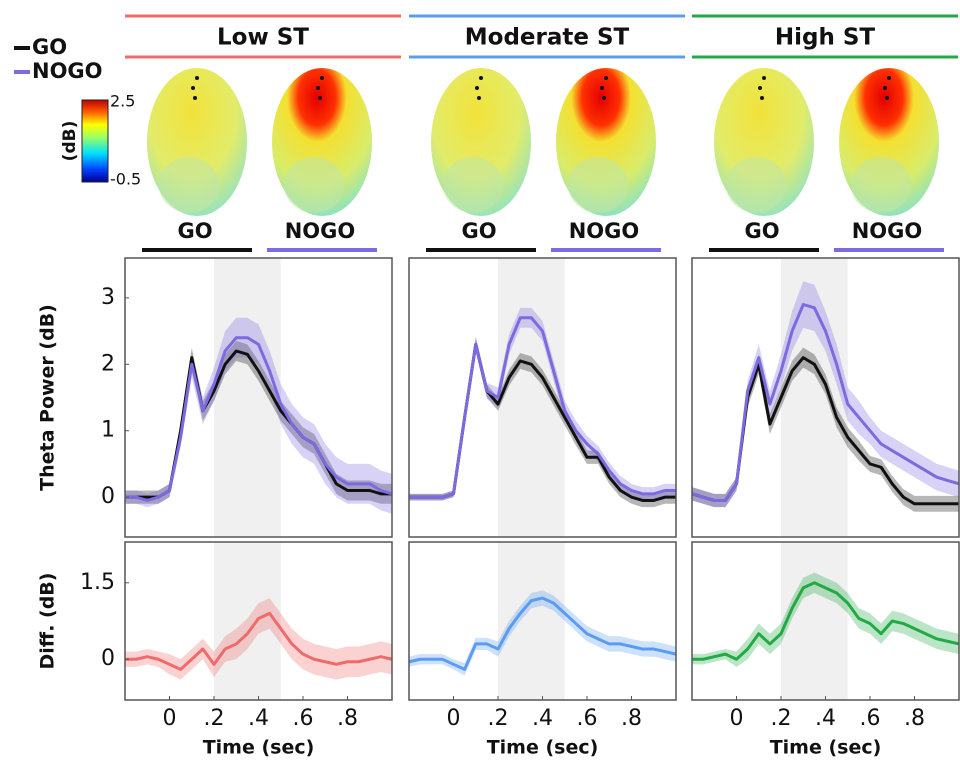  I want to click on y-axis-label: Diff. (dB), so click(48, 621).